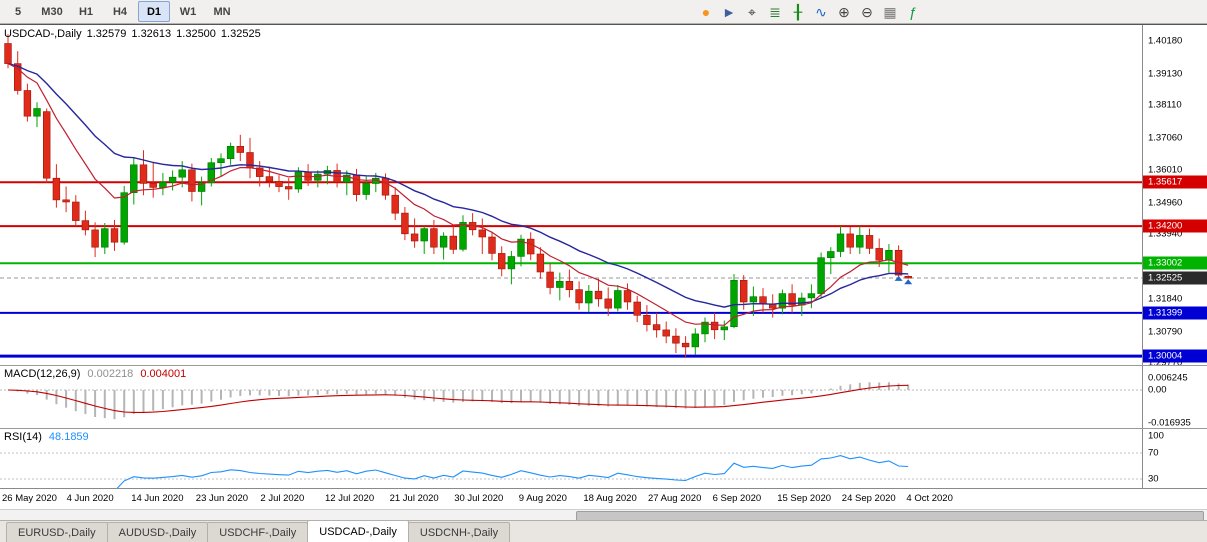 The width and height of the screenshot is (1207, 542). I want to click on timeframe-button-d1: D1, so click(154, 11).